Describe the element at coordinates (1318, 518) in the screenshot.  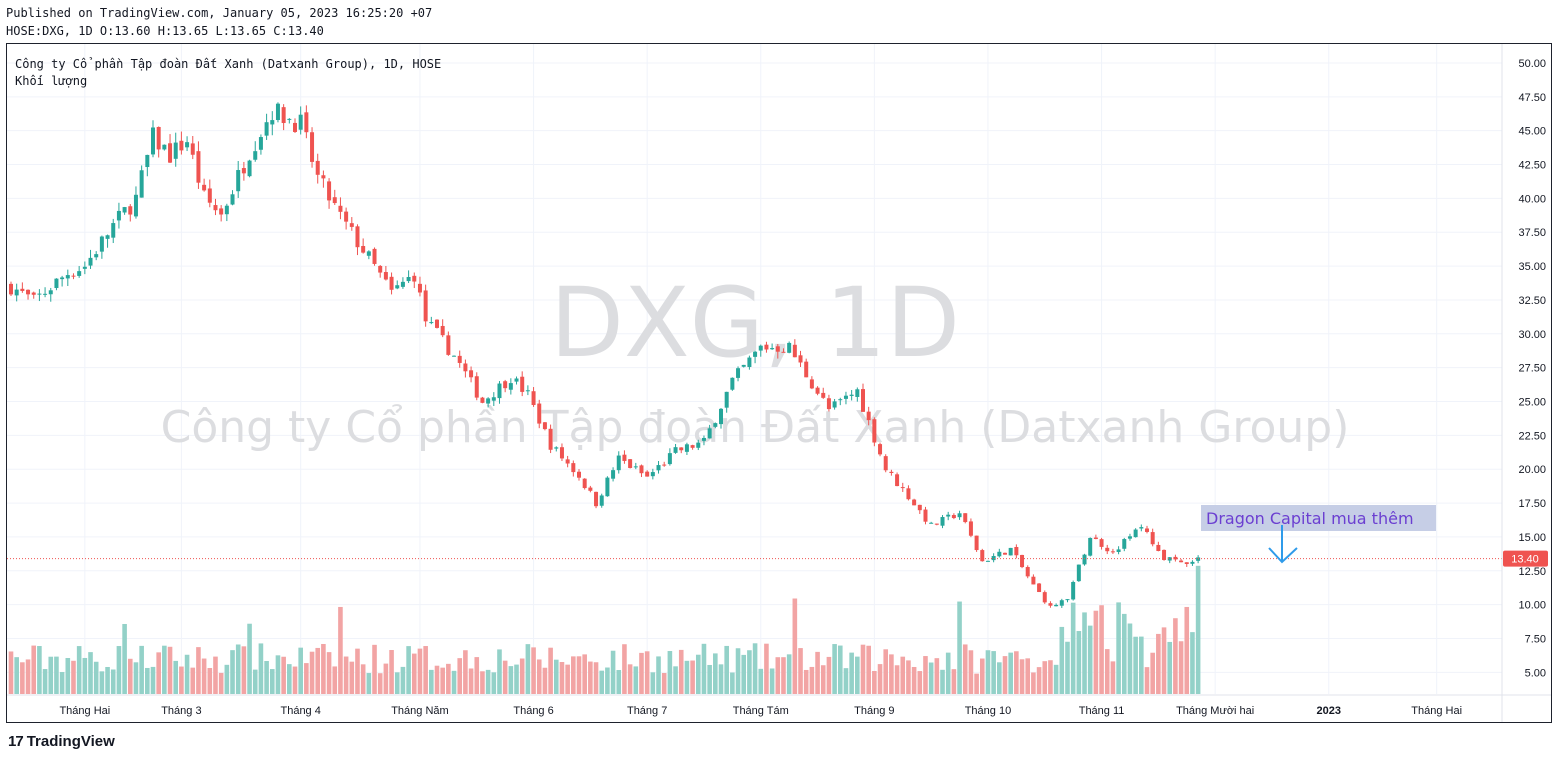
I see `annotation-box` at that location.